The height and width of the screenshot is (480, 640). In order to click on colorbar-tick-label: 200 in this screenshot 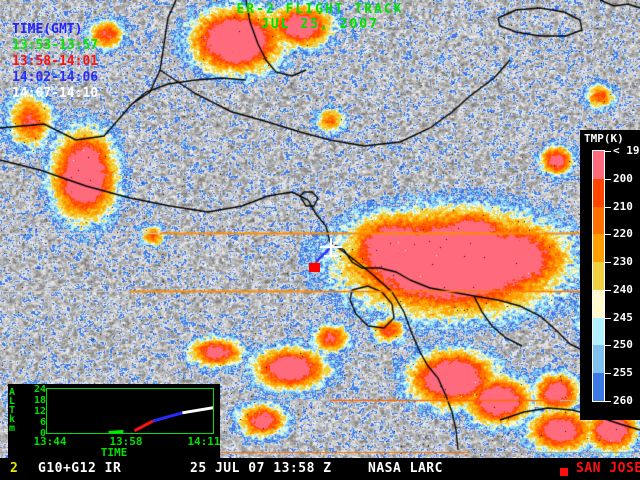, I will do `click(623, 178)`.